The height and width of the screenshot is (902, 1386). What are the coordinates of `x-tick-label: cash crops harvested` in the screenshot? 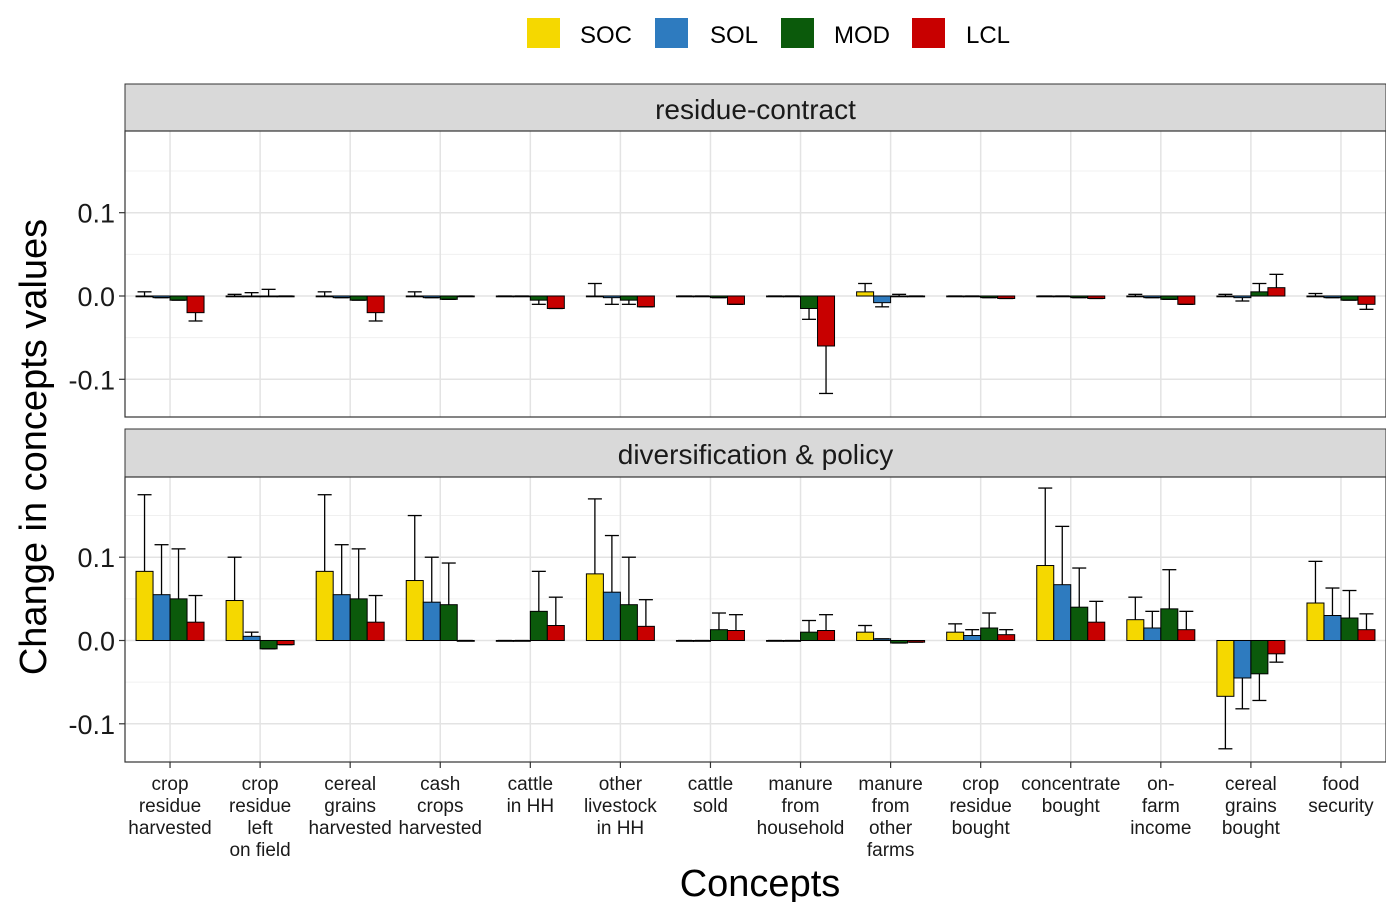 It's located at (440, 806).